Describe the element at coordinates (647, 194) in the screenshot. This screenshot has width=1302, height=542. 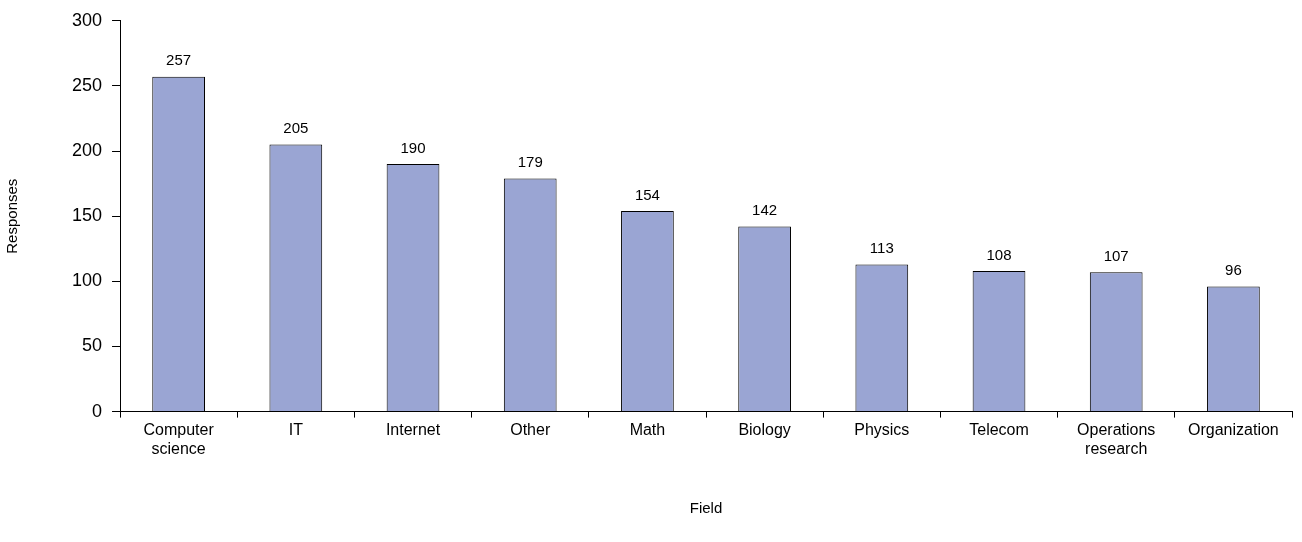
I see `data-label: 154` at that location.